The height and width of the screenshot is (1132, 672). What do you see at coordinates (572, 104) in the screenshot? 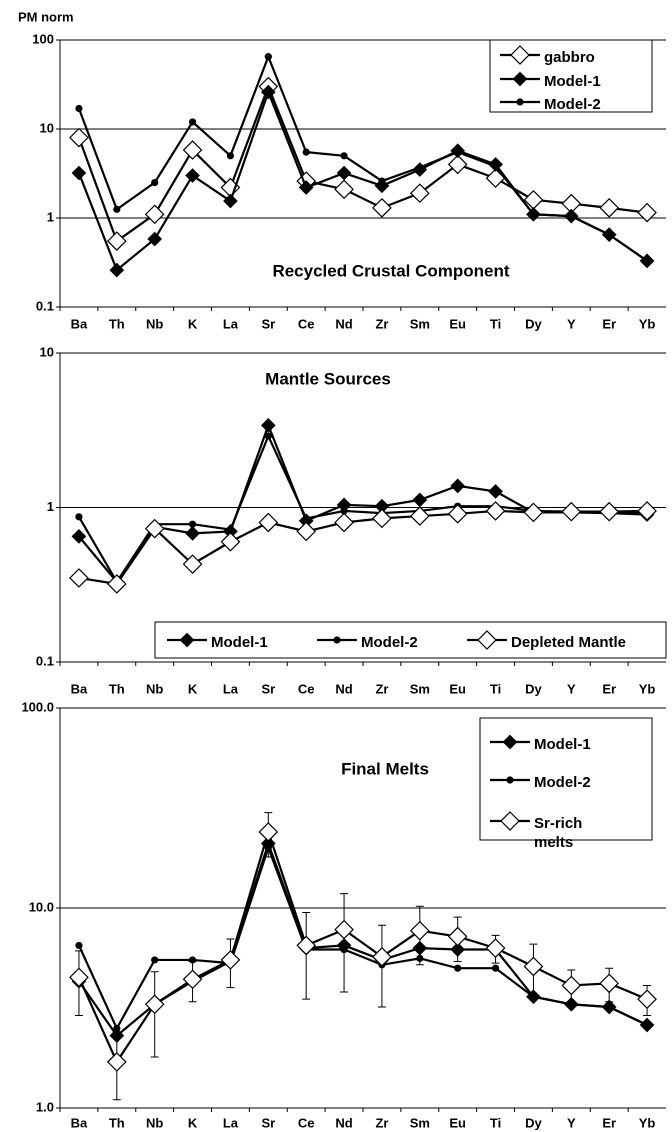
I see `legend-label: Model-2` at bounding box center [572, 104].